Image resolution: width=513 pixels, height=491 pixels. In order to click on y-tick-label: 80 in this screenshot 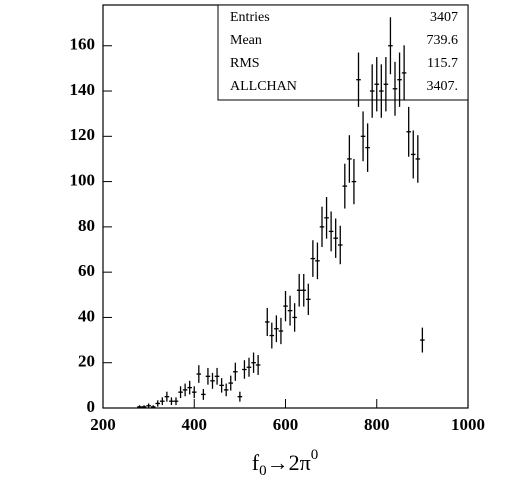, I will do `click(86, 225)`.